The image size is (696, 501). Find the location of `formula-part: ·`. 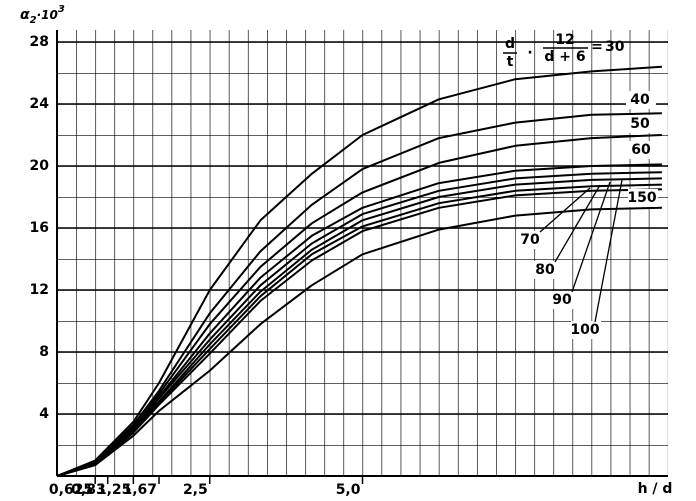

formula-part: · is located at coordinates (529, 53).